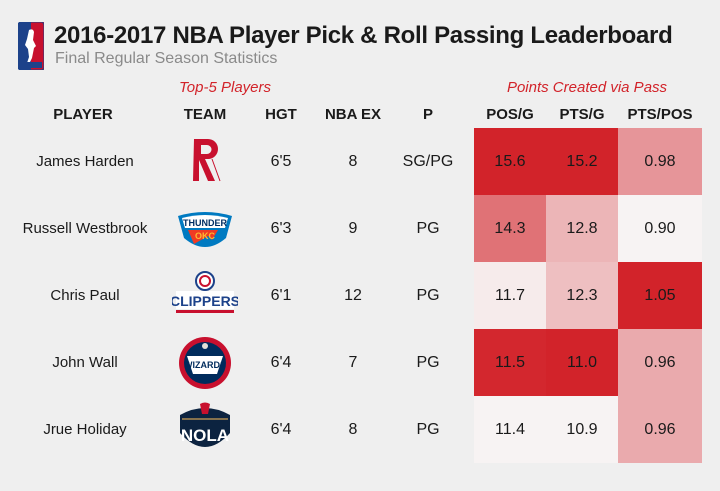 This screenshot has width=720, height=491. I want to click on clippers-logo: CLIPPERS, so click(205, 292).